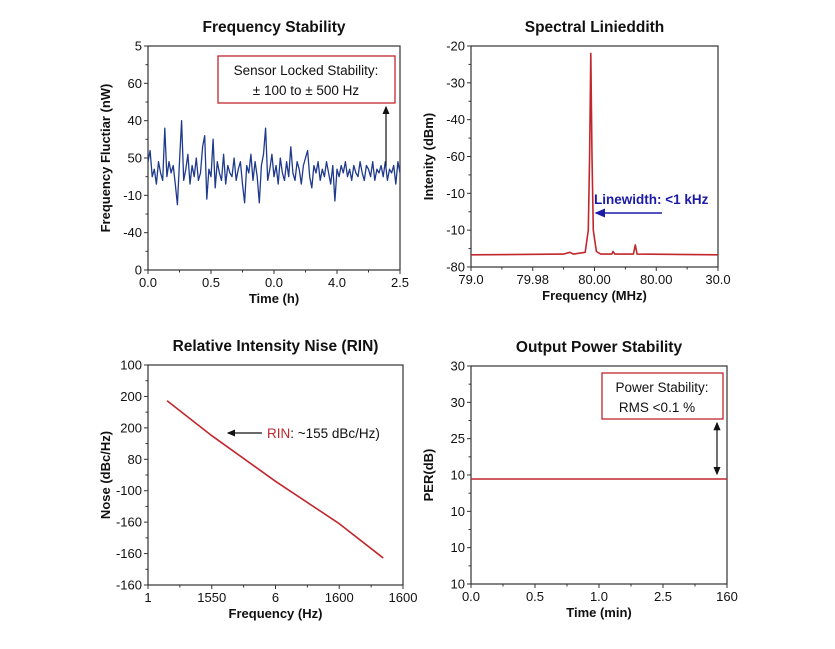 This screenshot has height=649, width=835. What do you see at coordinates (458, 438) in the screenshot?
I see `y-tick-label: 25` at bounding box center [458, 438].